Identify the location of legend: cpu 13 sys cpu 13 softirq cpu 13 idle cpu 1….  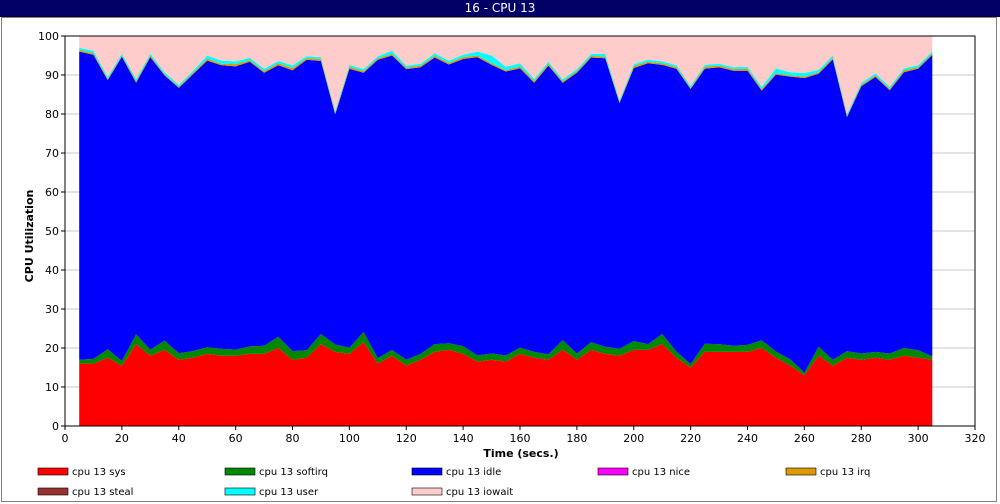
(453, 482).